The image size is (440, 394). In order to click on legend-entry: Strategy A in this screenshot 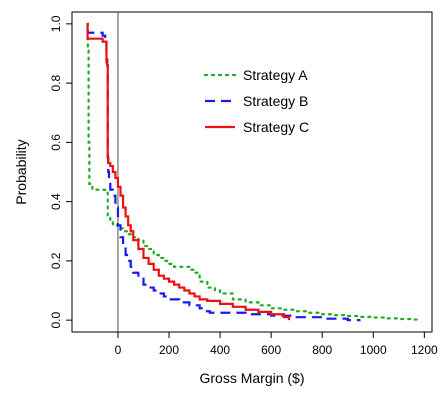, I will do `click(275, 75)`.